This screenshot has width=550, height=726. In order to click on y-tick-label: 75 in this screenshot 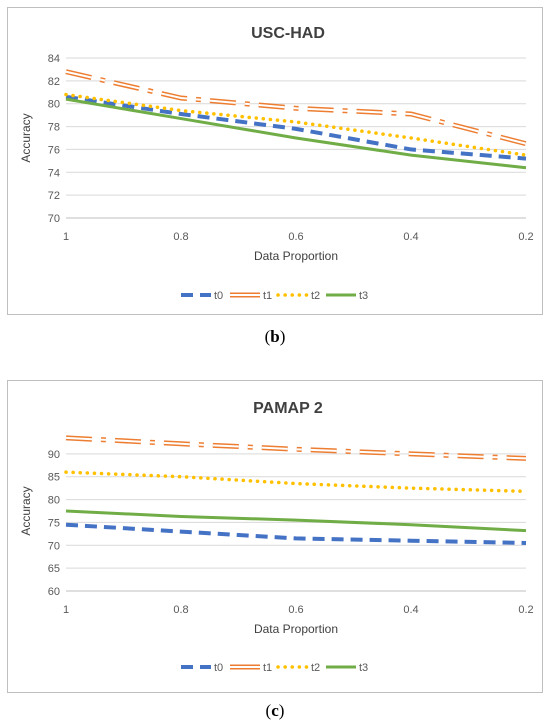, I will do `click(54, 523)`.